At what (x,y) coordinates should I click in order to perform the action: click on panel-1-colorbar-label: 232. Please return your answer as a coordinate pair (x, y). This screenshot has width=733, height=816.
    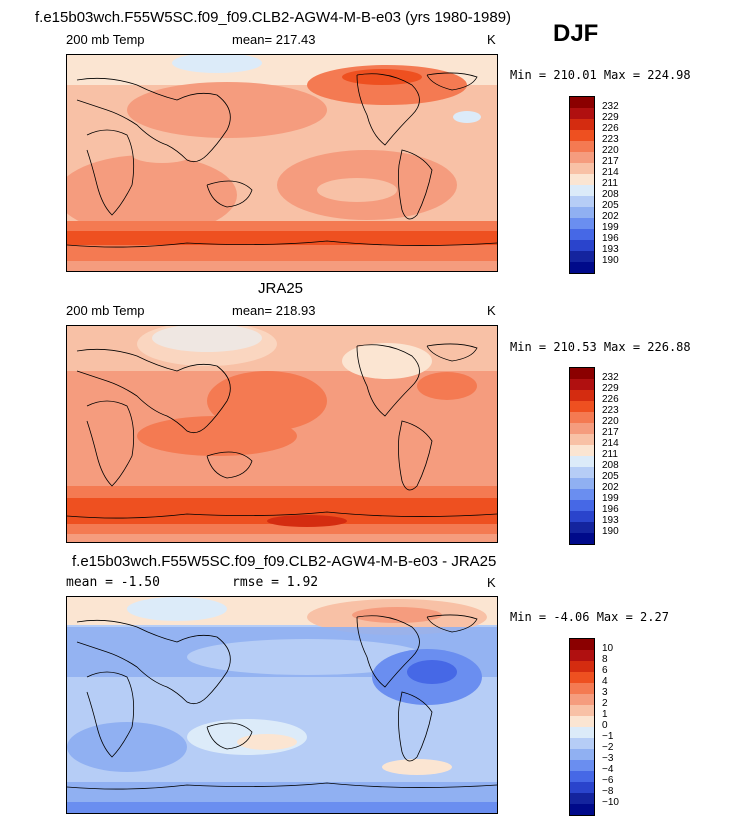
    Looking at the image, I should click on (610, 106).